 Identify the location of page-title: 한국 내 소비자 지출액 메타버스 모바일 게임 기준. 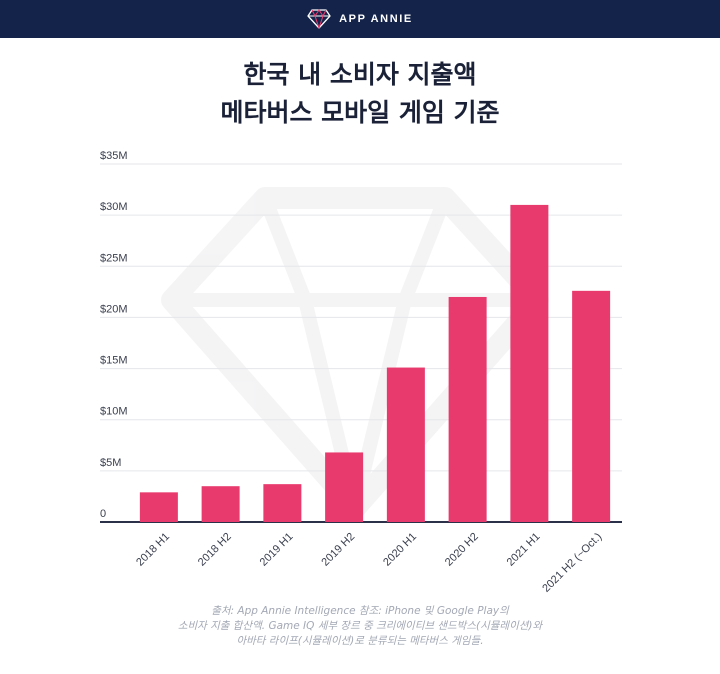
(360, 94).